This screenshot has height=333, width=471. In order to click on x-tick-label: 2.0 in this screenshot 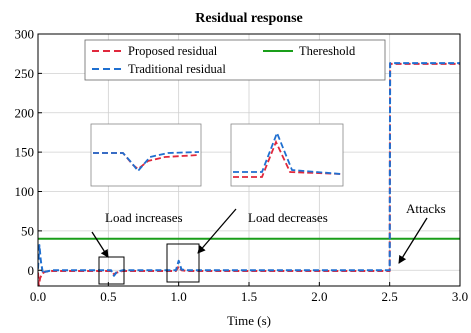, I will do `click(319, 296)`.